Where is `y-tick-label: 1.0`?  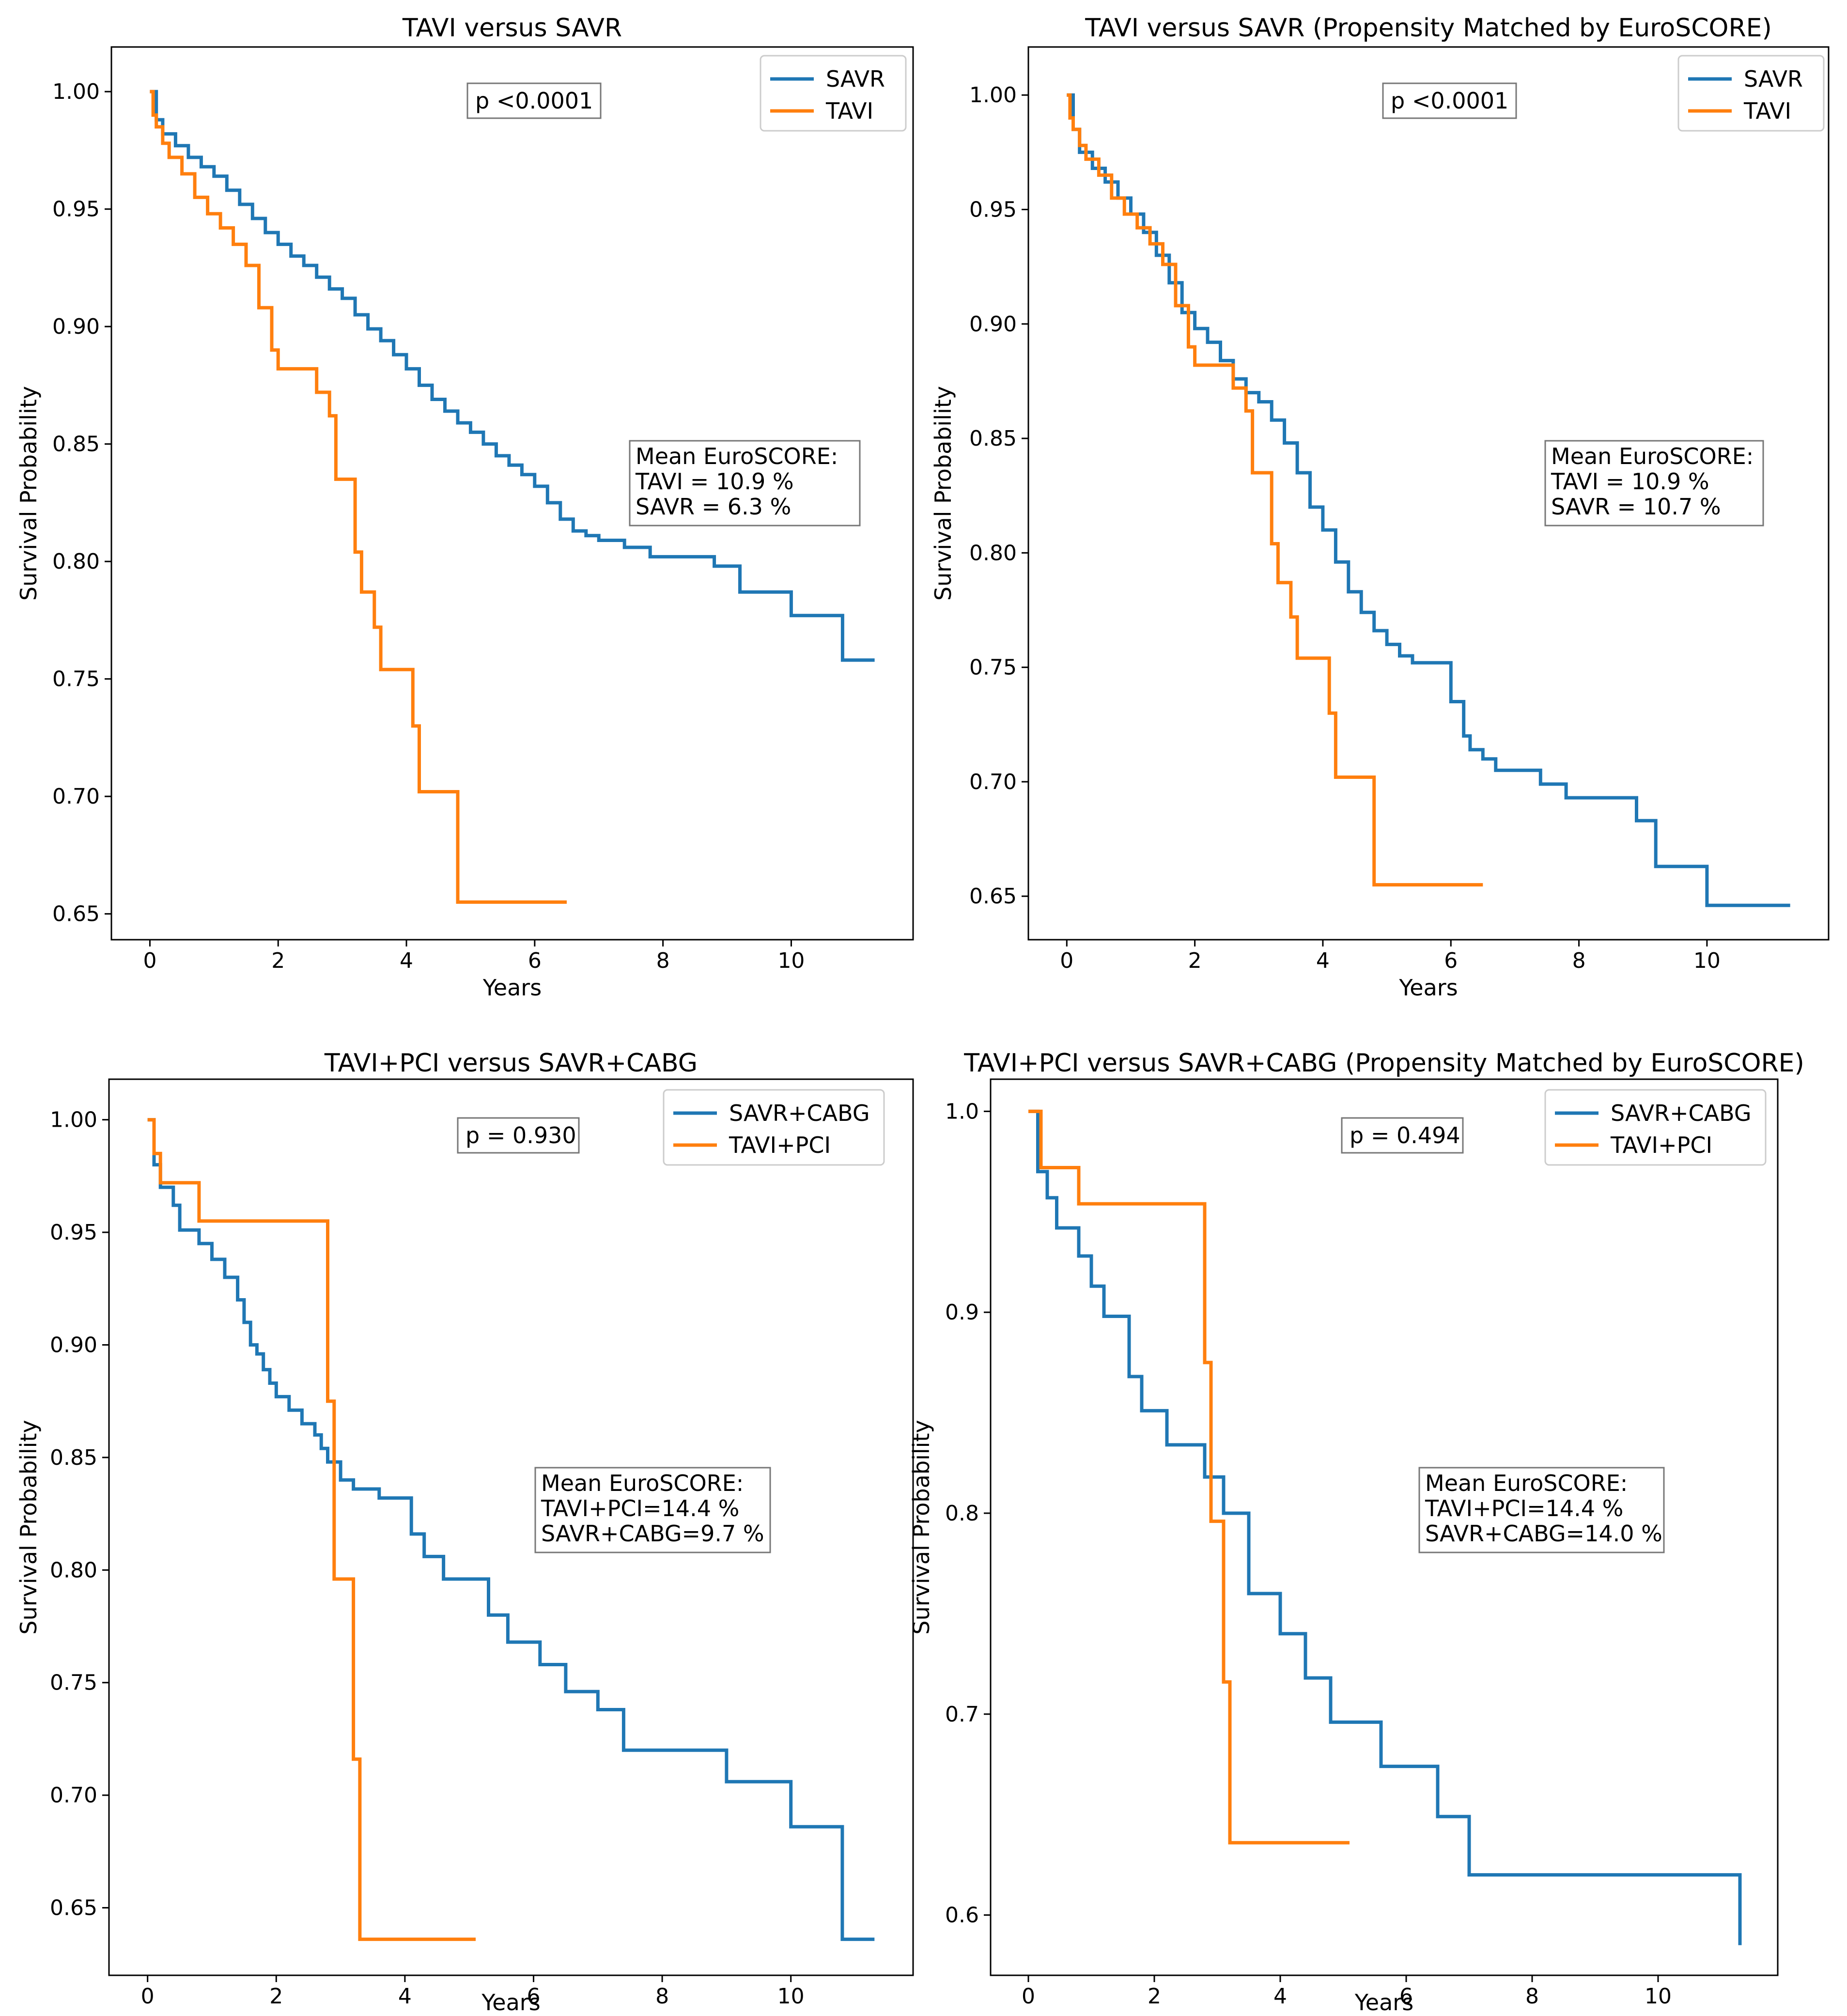
y-tick-label: 1.0 is located at coordinates (962, 1111).